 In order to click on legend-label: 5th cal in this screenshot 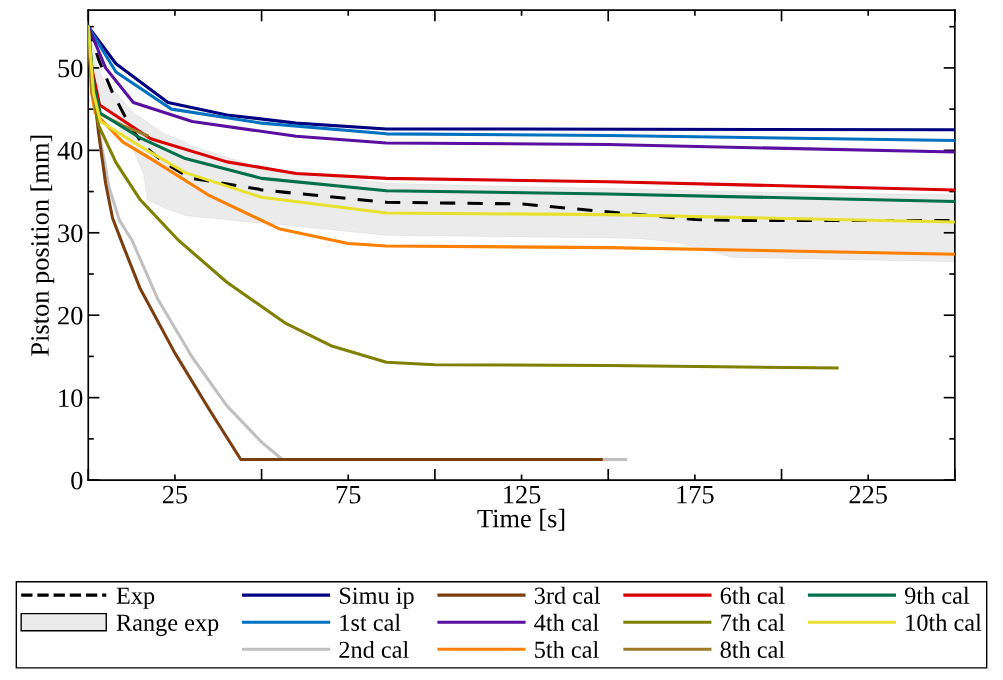, I will do `click(567, 649)`.